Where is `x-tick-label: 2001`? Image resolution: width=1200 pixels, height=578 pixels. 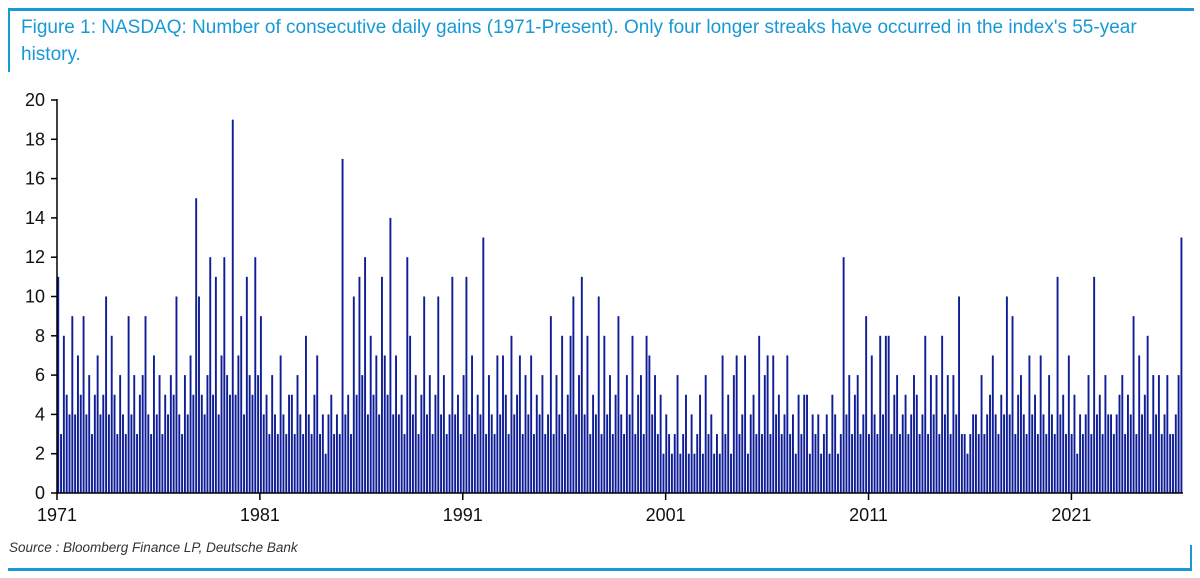
x-tick-label: 2001 is located at coordinates (666, 515).